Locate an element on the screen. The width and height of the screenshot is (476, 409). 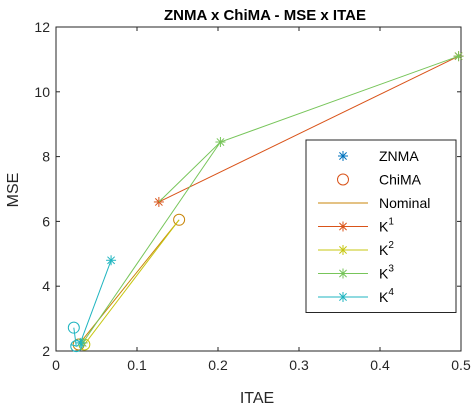
chart-title: ZNMA x ChiMA - MSE x ITAE is located at coordinates (265, 15).